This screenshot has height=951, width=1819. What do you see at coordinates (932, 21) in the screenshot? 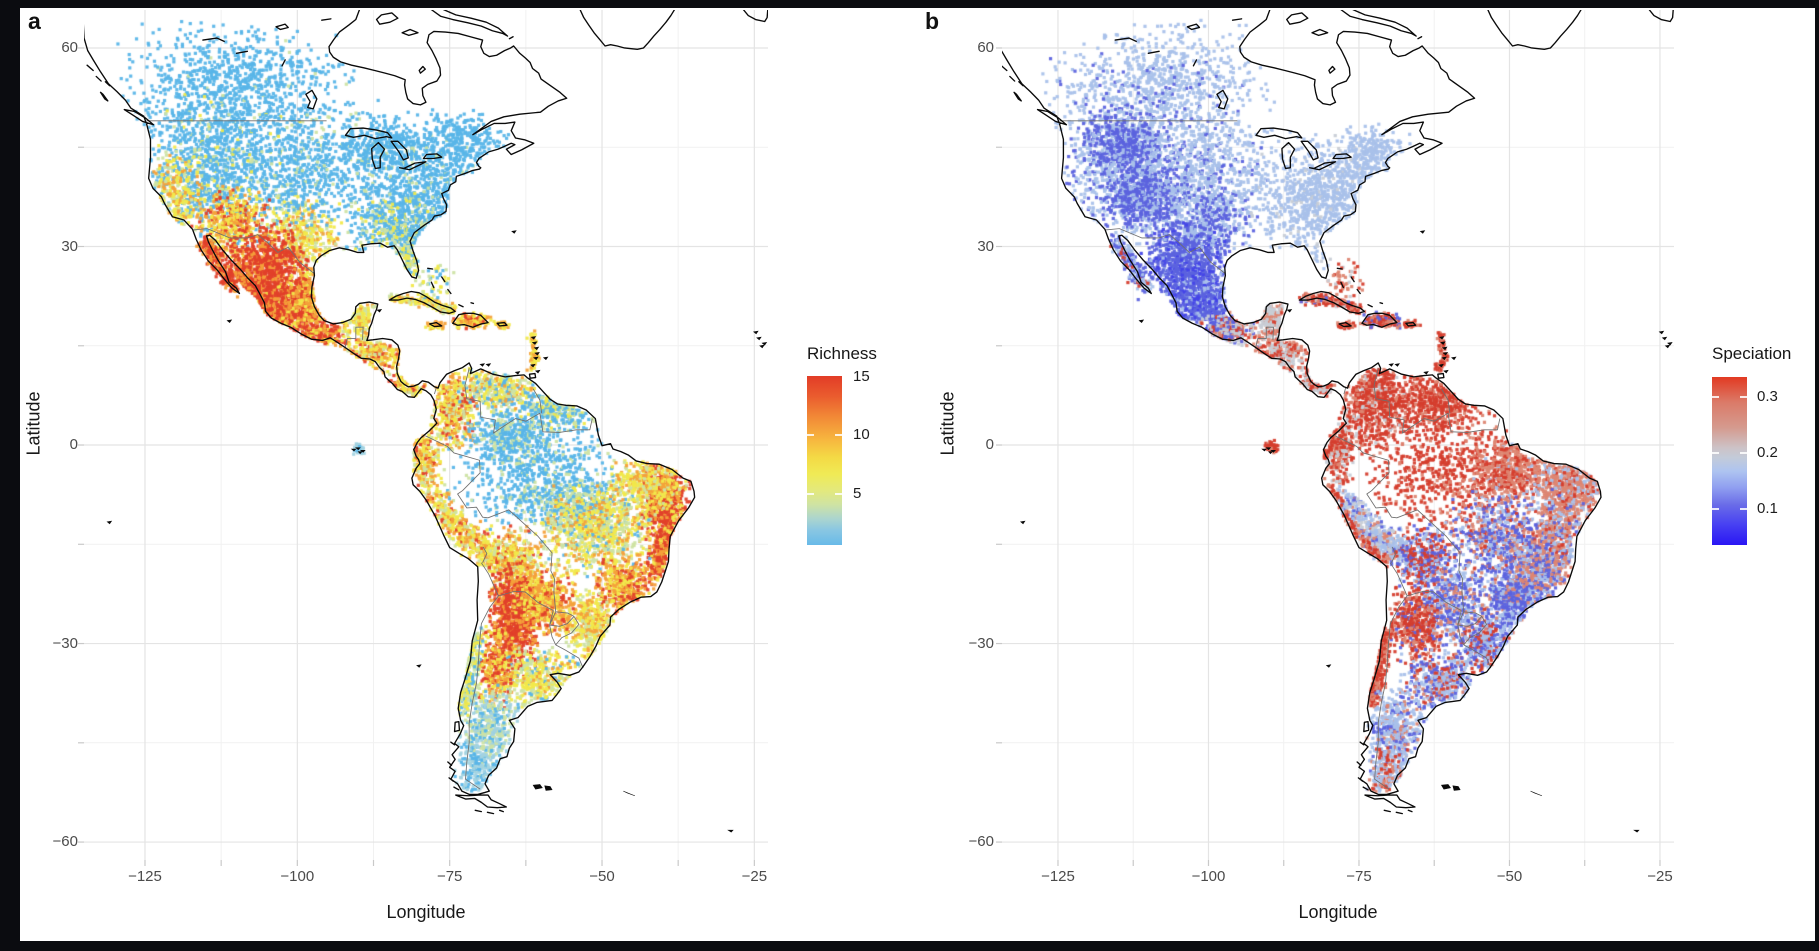
I see `panel-b-label: b` at bounding box center [932, 21].